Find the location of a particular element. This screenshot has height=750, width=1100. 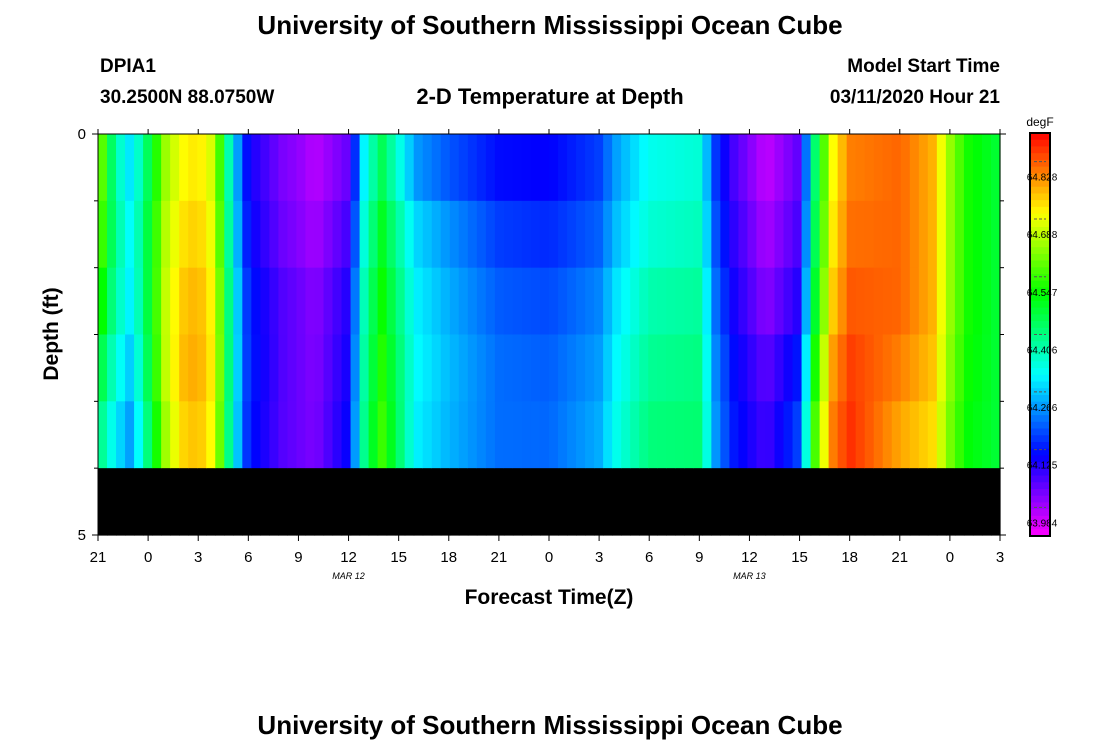

x-tick-label: 3 is located at coordinates (1000, 557).